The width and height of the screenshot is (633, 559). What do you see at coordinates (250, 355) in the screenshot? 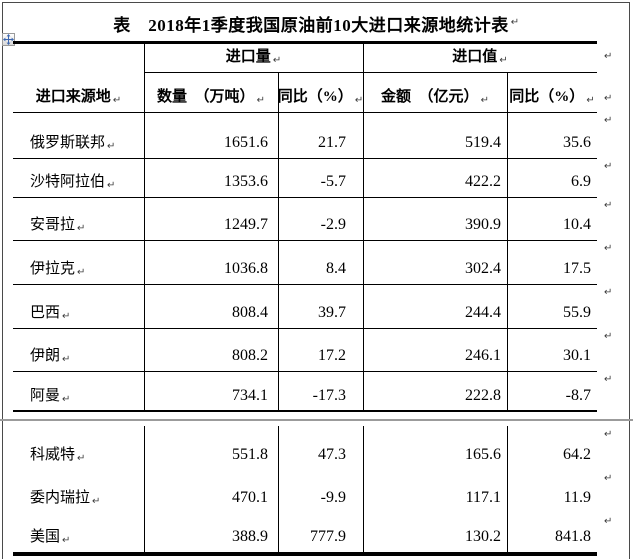
I see `qty-cell: 808.2` at bounding box center [250, 355].